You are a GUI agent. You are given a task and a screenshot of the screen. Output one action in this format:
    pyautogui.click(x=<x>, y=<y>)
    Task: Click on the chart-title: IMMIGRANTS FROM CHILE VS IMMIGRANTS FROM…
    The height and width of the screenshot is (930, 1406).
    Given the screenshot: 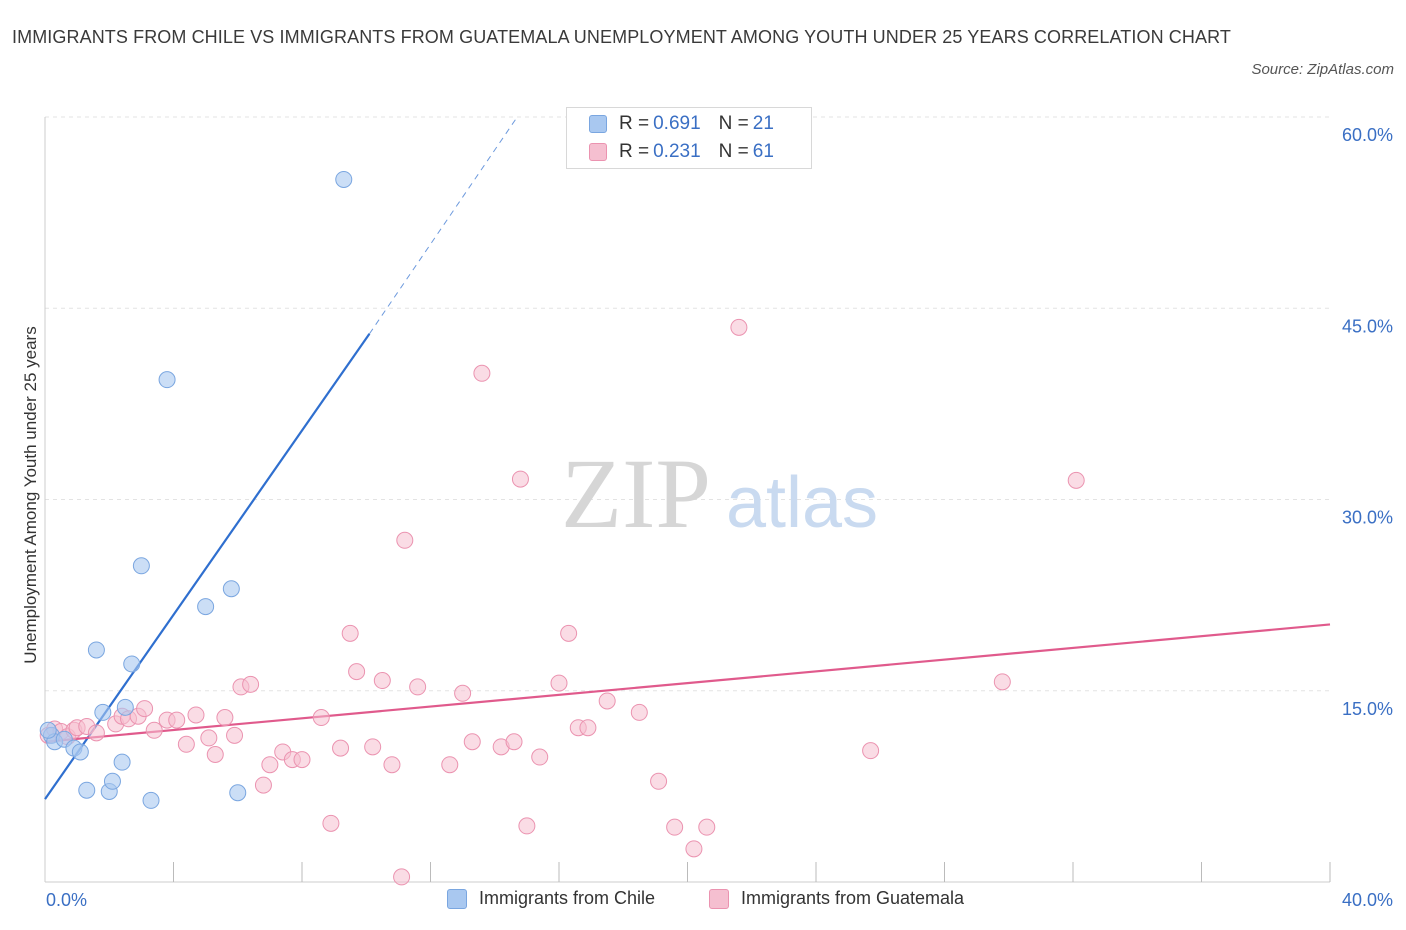 What is the action you would take?
    pyautogui.click(x=621, y=37)
    